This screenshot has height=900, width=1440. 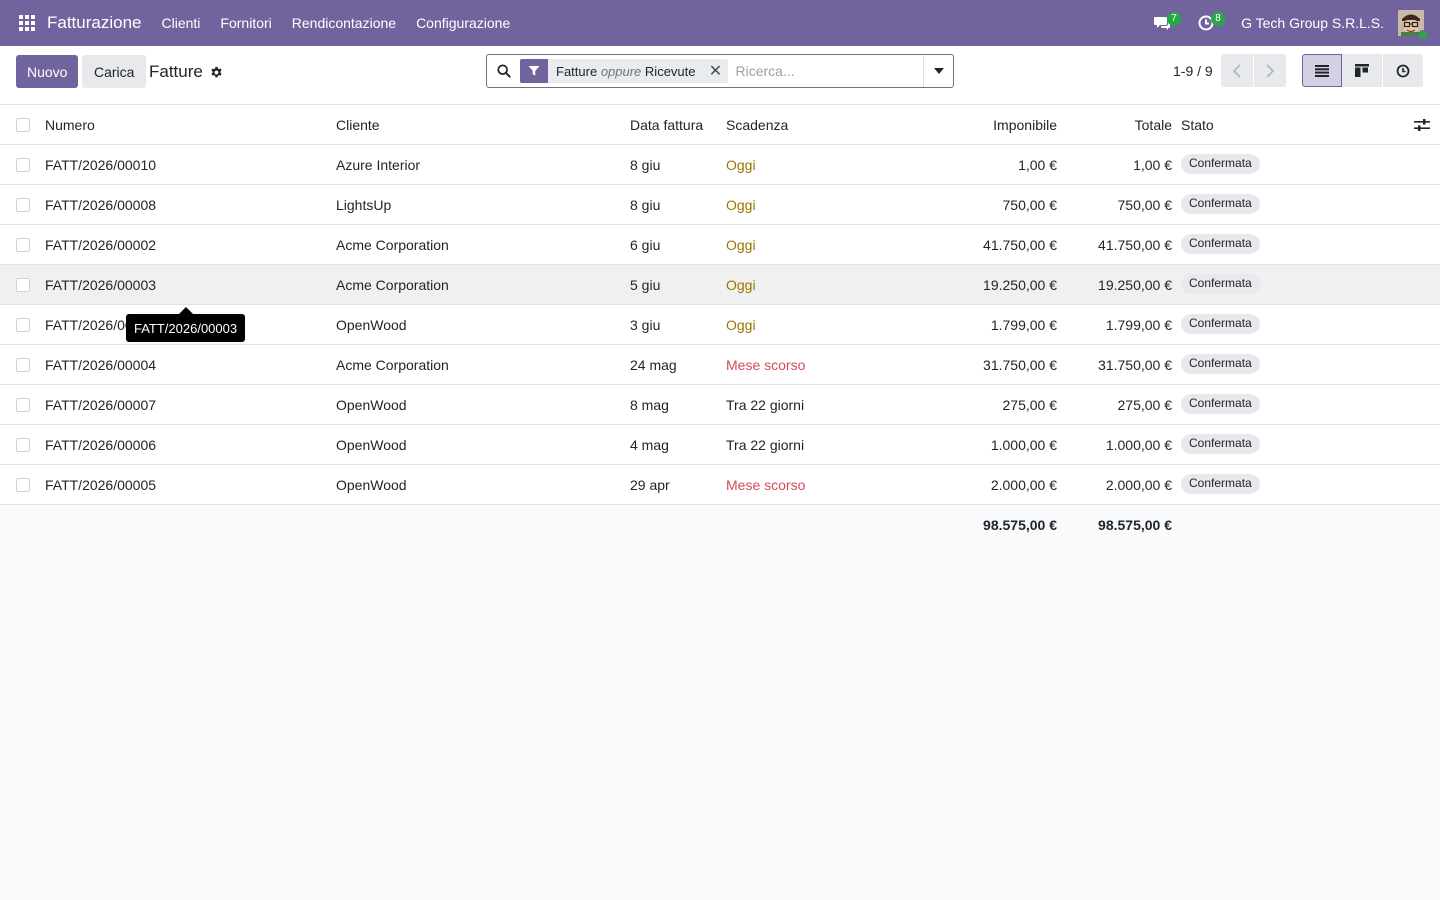 I want to click on pager-previous-button, so click(x=1237, y=70).